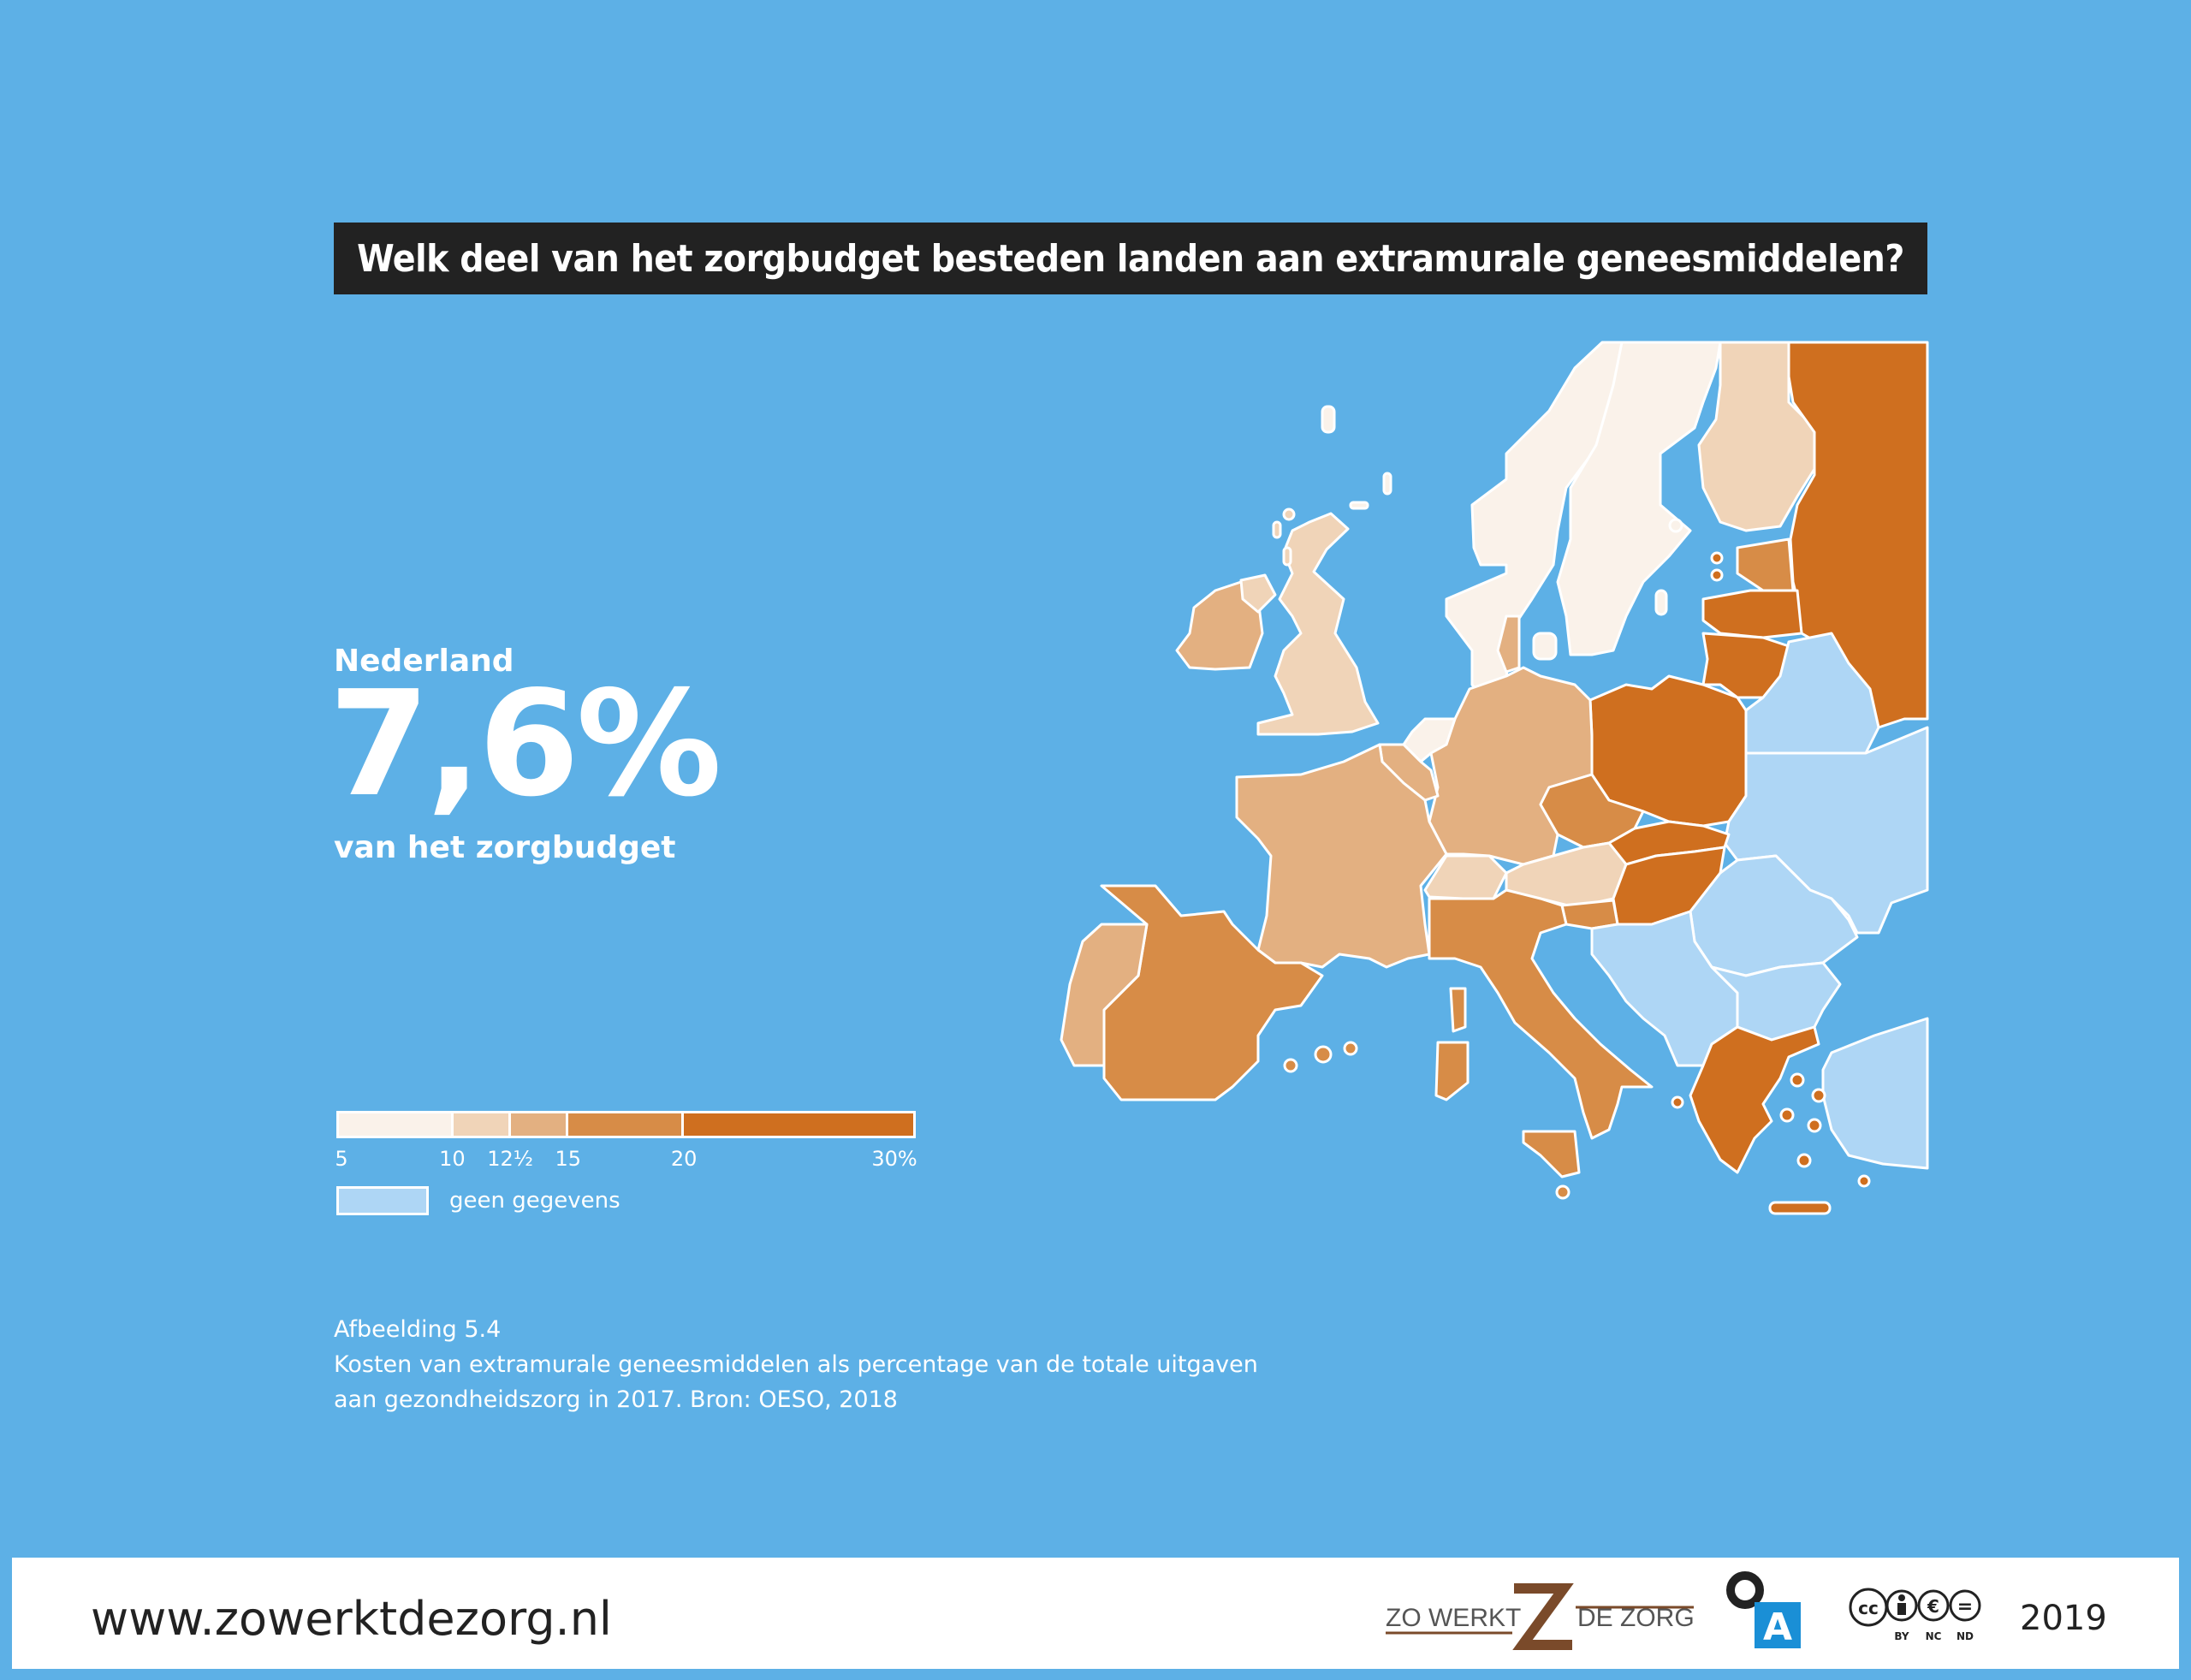  I want to click on legend-tick-label: 15, so click(568, 1159).